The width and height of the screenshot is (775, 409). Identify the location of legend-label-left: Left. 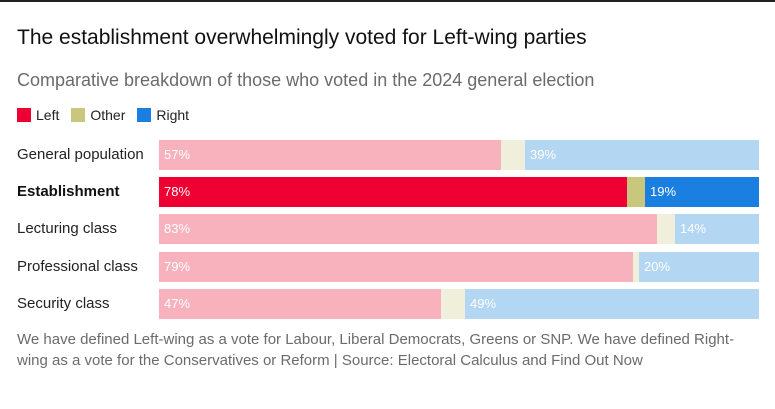
(48, 115).